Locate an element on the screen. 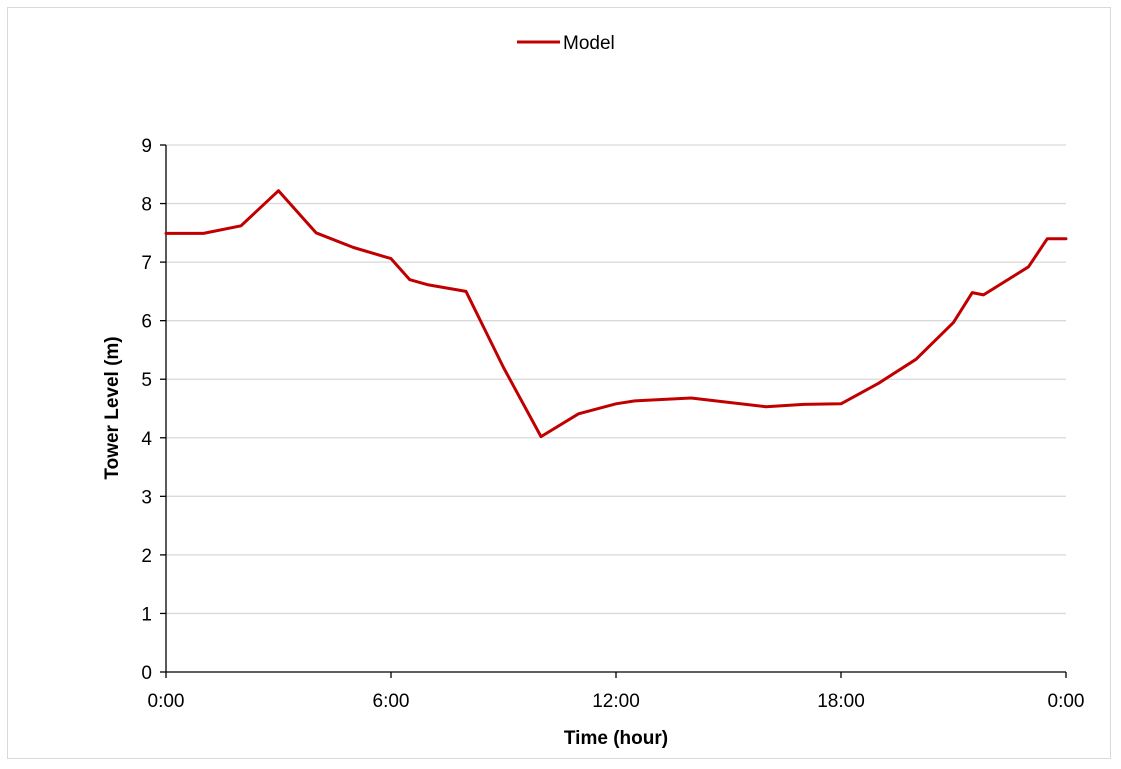 The image size is (1121, 769). x-axis-title: Time (hour) is located at coordinates (616, 738).